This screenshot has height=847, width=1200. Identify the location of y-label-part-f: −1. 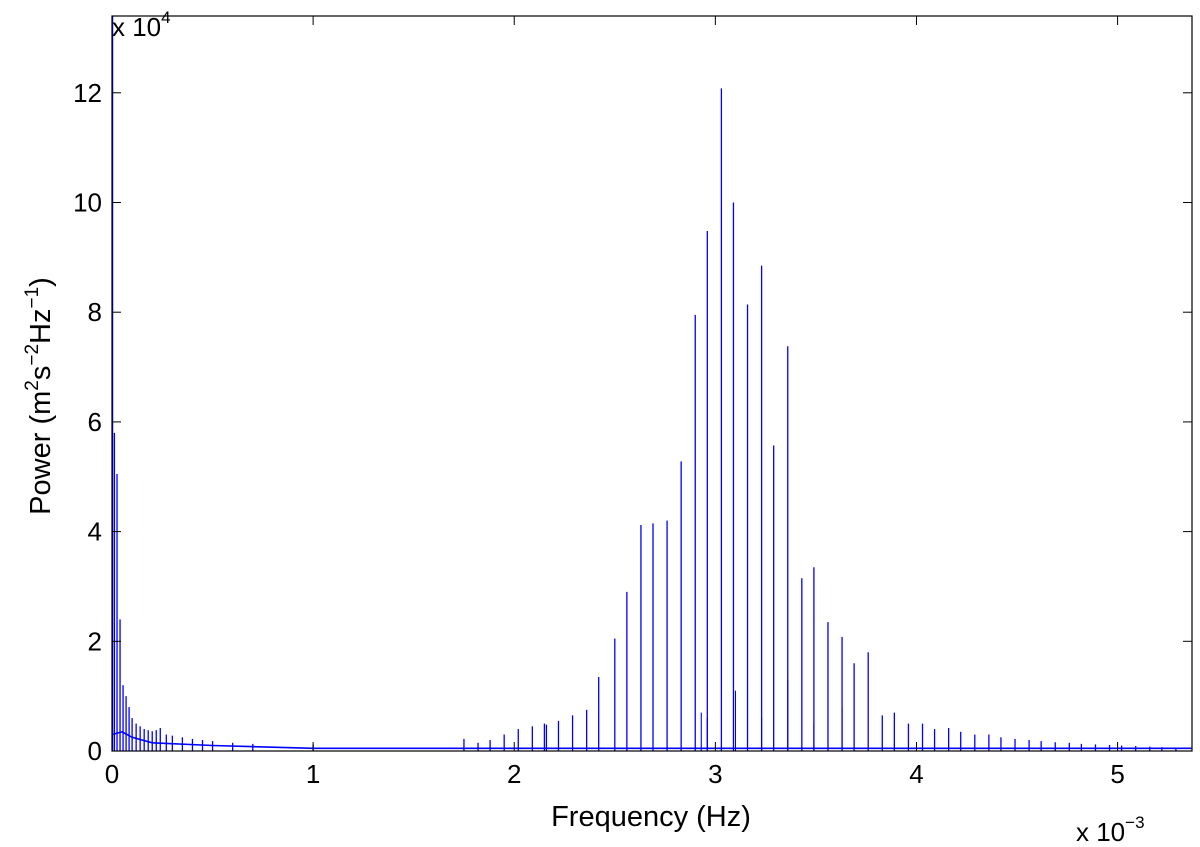
(32, 298).